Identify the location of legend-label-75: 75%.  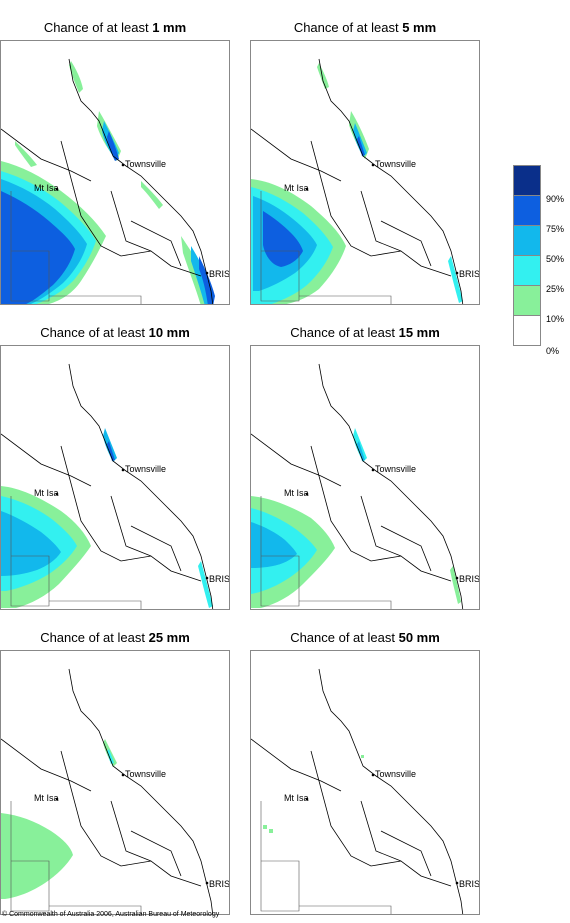
(555, 229).